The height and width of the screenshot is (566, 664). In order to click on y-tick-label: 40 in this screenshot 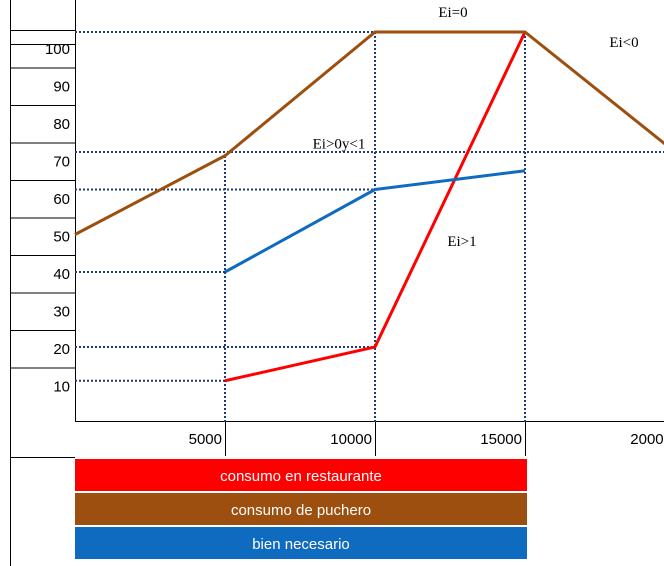, I will do `click(61, 274)`.